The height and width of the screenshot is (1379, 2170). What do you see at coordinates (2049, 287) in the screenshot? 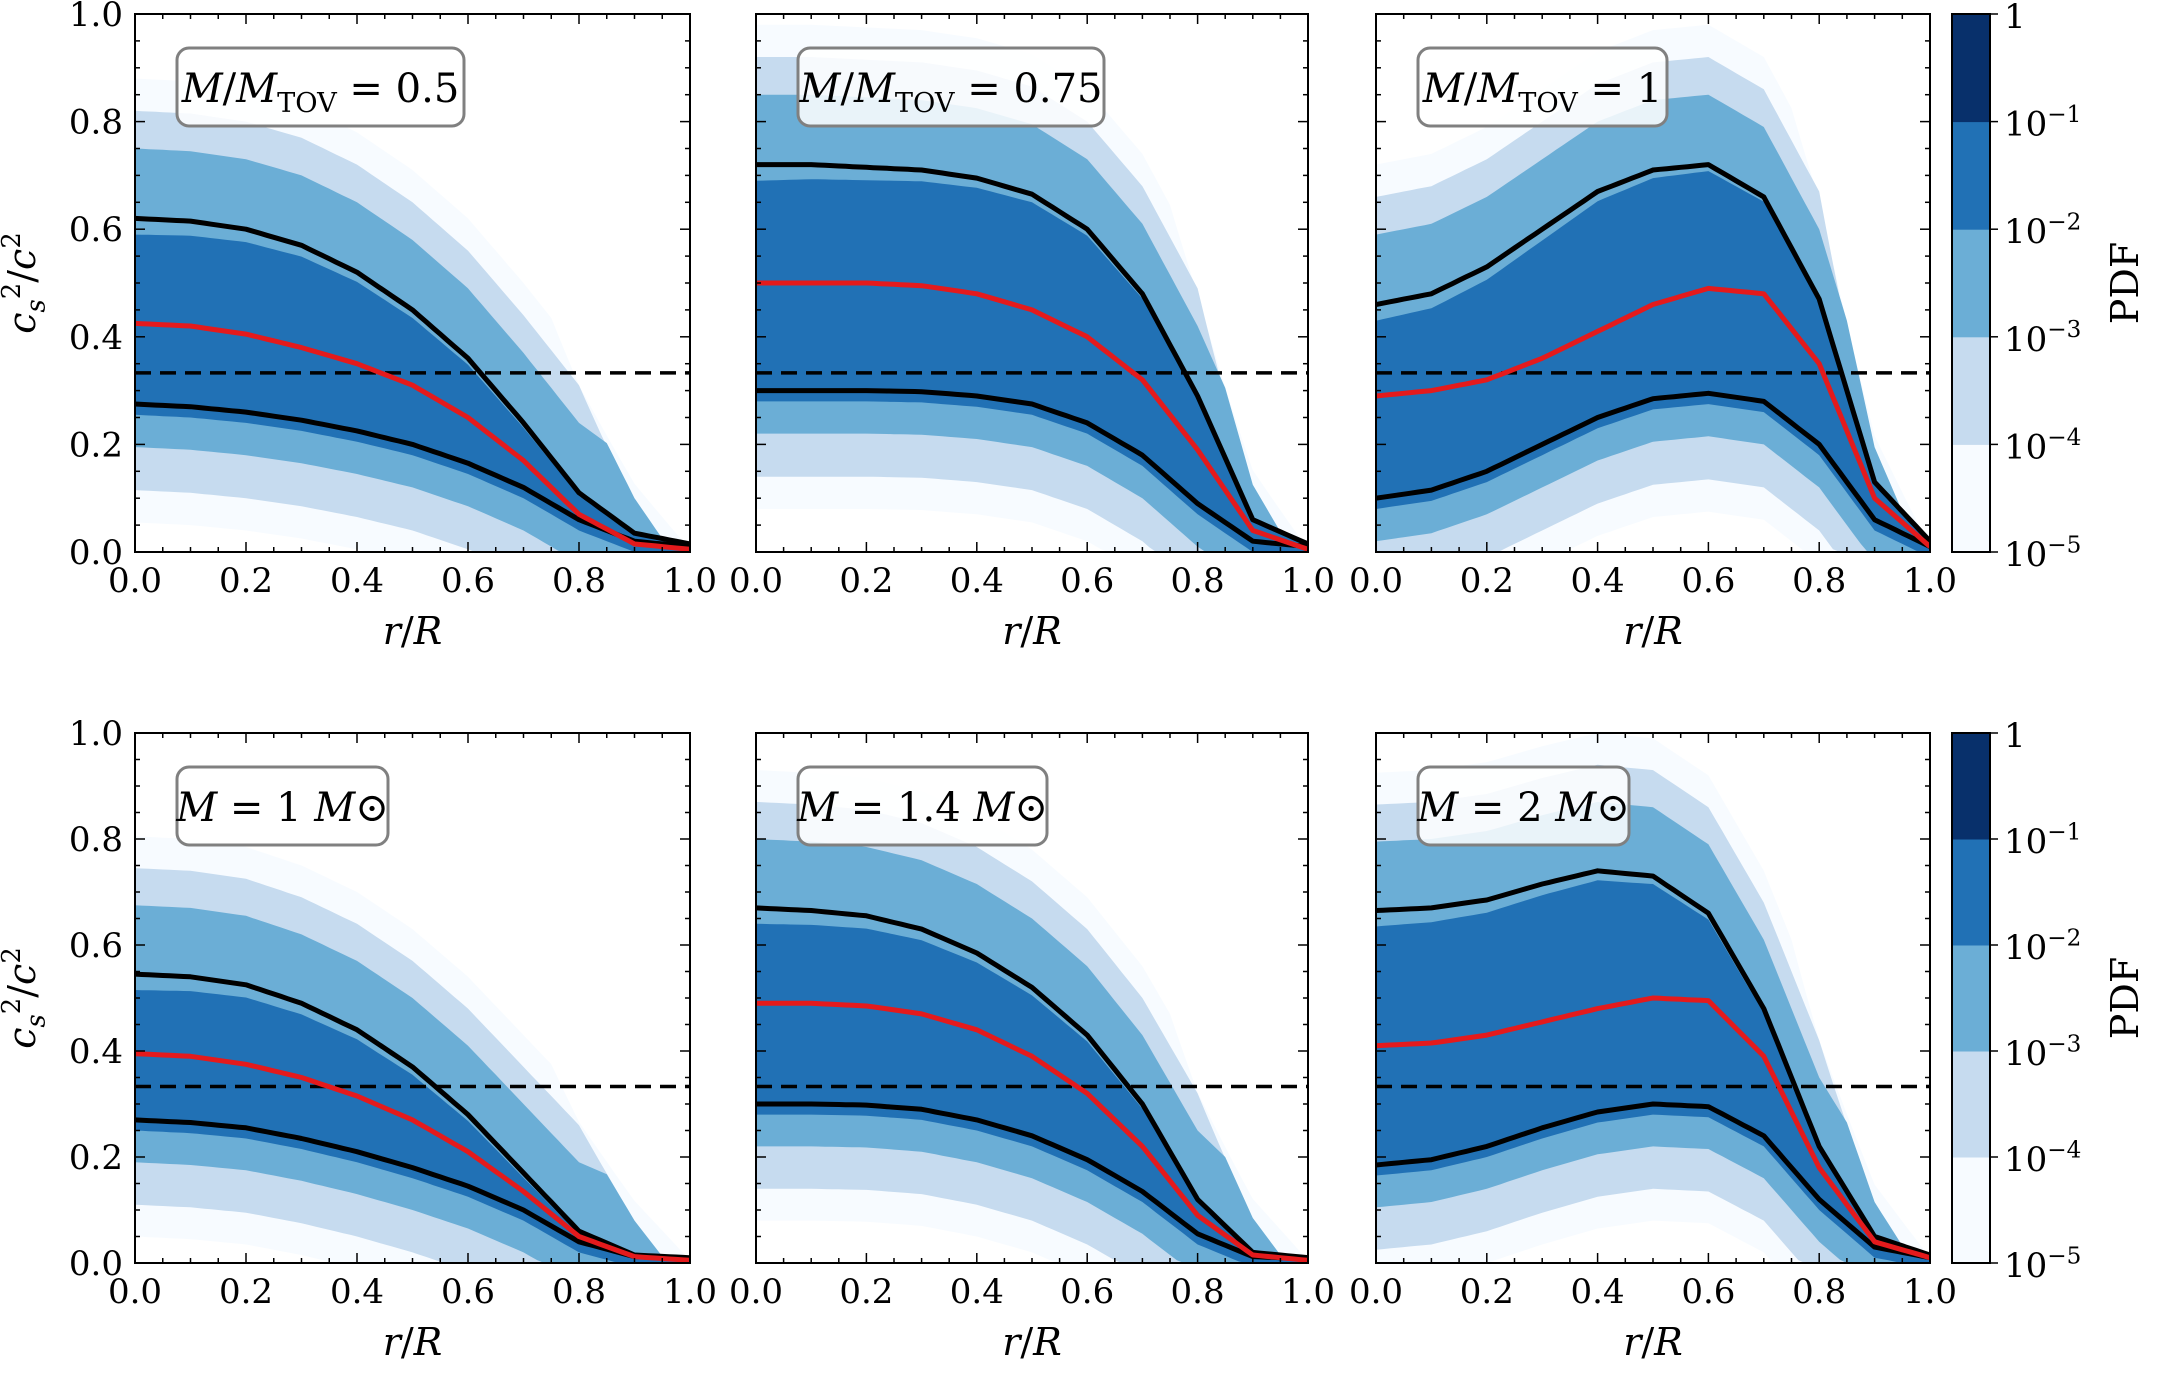
I see `colorbar-1: 1 10⁻¹ 10⁻² 10⁻³ 10⁻⁴ 10⁻⁵ PDF` at bounding box center [2049, 287].